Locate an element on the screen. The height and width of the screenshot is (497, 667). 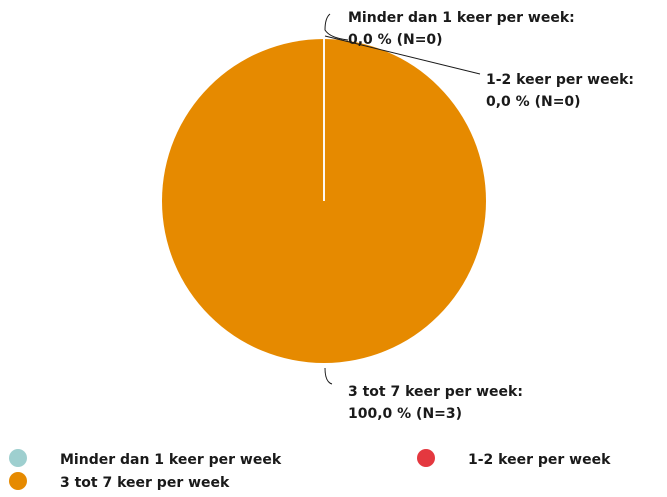
legend-label: Minder dan 1 keer per week is located at coordinates (171, 460).